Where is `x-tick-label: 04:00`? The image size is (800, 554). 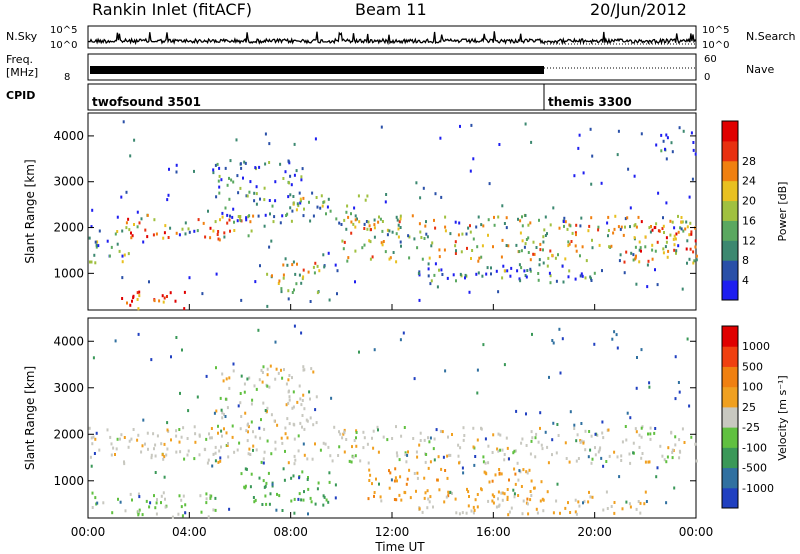
x-tick-label: 04:00 is located at coordinates (189, 532).